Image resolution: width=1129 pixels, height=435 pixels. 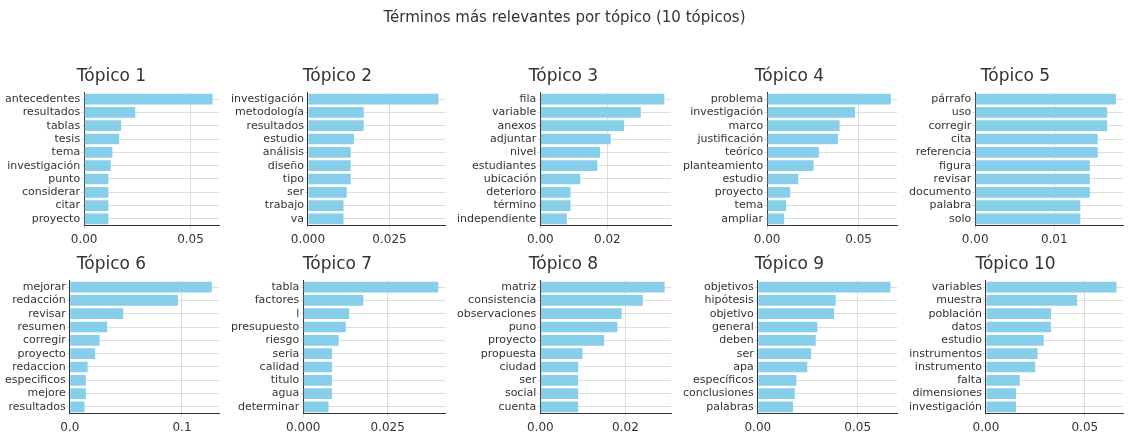 What do you see at coordinates (625, 426) in the screenshot?
I see `x-tick-label: 0.02` at bounding box center [625, 426].